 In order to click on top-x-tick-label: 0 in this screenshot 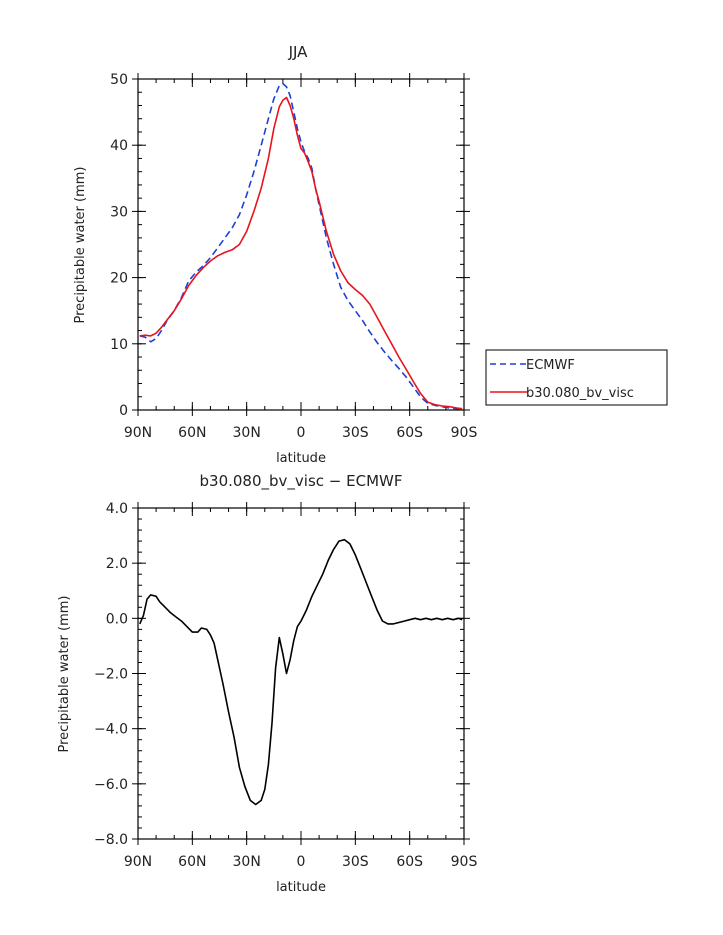, I will do `click(301, 433)`.